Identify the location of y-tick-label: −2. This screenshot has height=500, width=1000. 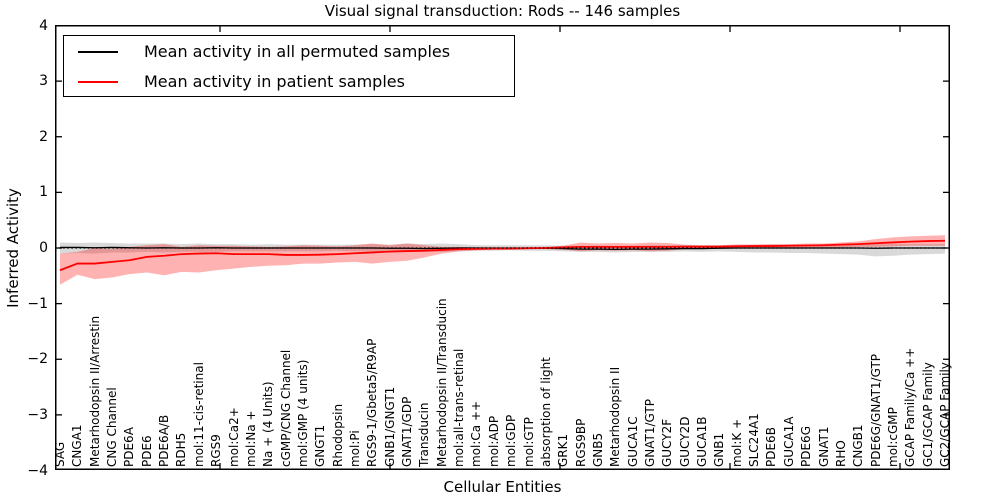
(37, 359).